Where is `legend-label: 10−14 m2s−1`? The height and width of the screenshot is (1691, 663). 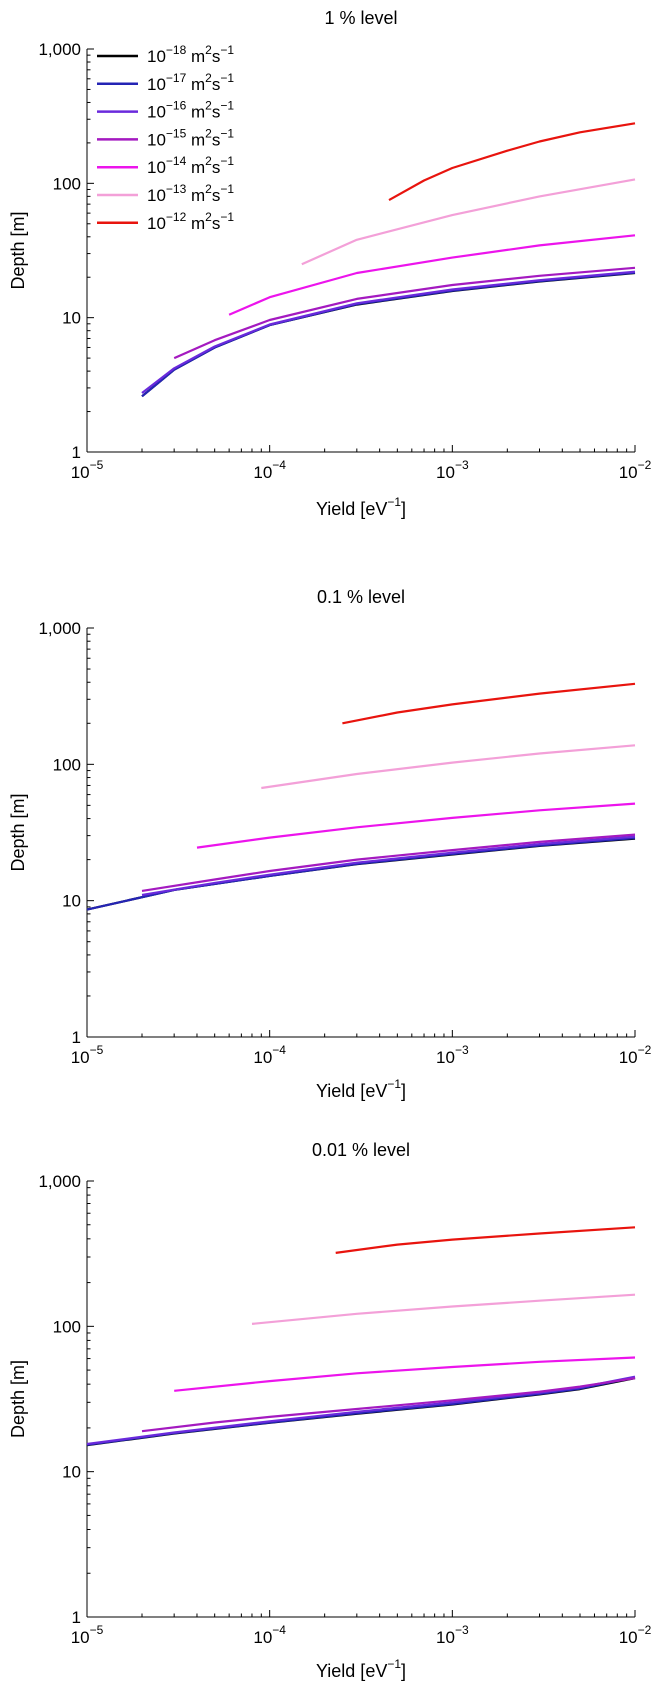
legend-label: 10−14 m2s−1 is located at coordinates (190, 165).